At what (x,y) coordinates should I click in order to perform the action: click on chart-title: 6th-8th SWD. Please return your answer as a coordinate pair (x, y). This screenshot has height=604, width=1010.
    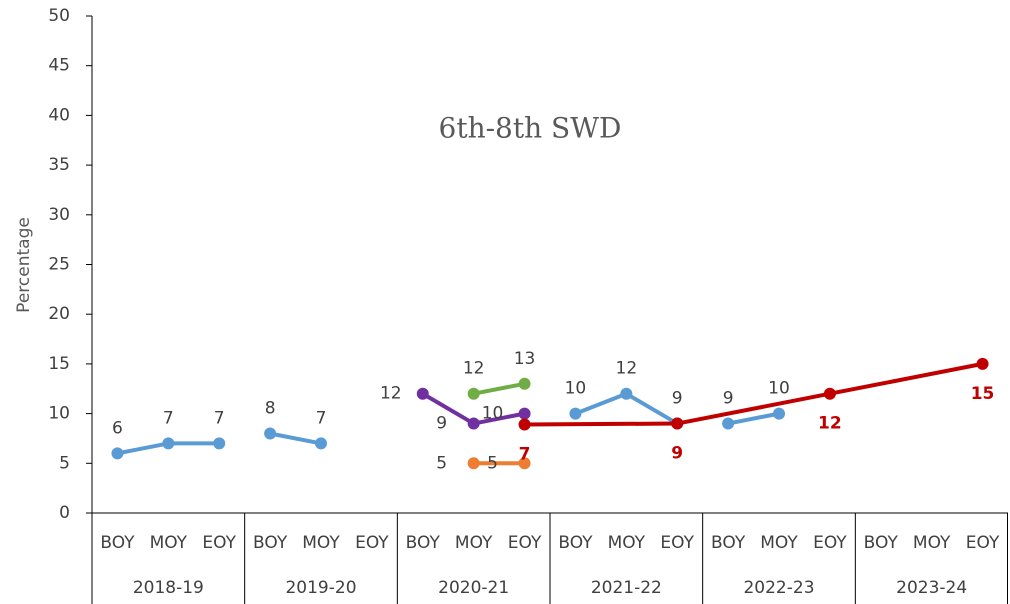
    Looking at the image, I should click on (530, 128).